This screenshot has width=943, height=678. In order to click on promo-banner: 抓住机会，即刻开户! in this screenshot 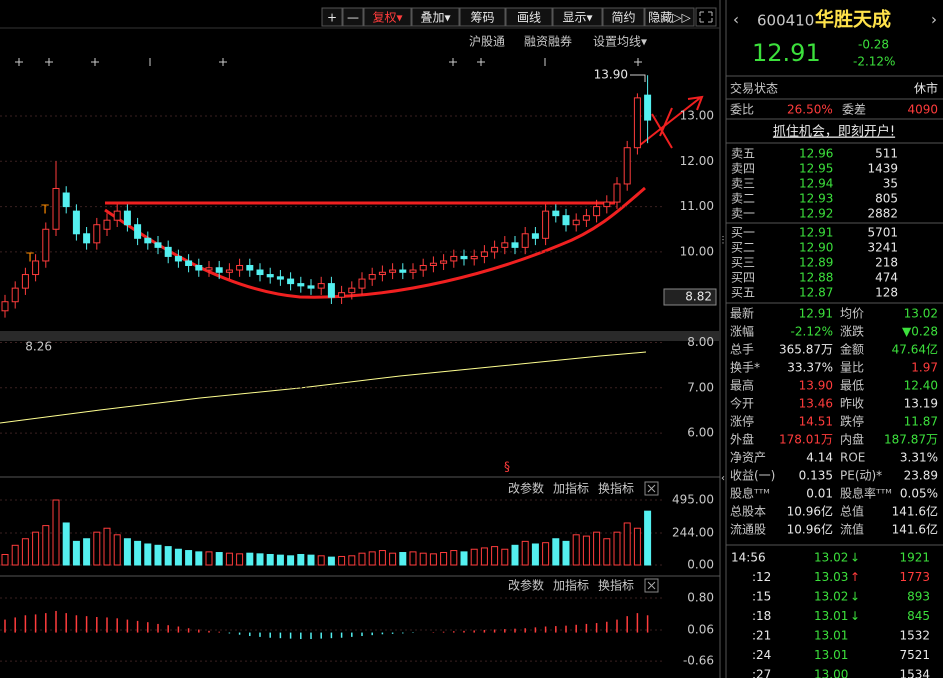, I will do `click(834, 132)`.